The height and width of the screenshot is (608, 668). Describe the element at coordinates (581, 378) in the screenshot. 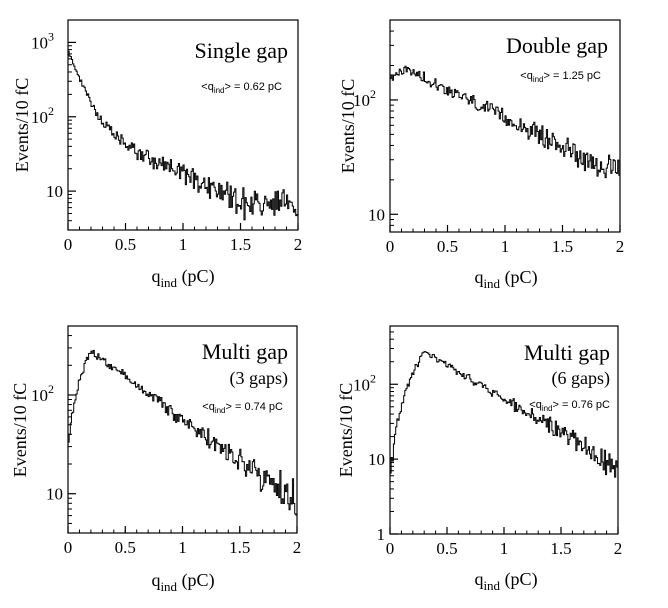

I see `chart-subtitle: (6 gaps)` at that location.